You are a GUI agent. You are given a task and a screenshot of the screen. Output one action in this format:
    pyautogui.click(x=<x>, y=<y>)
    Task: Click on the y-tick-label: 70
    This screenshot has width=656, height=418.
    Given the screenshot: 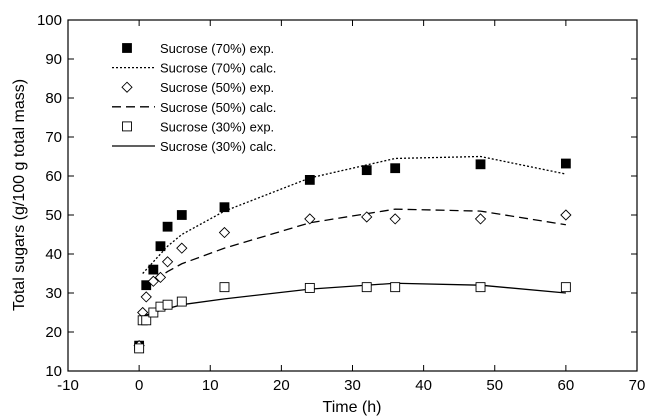 What is the action you would take?
    pyautogui.click(x=53, y=137)
    